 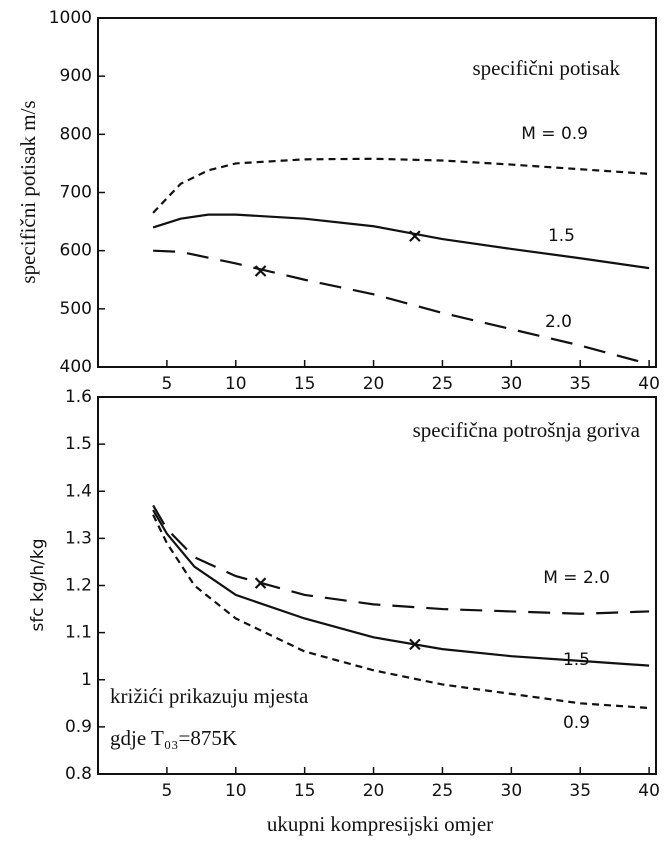 What do you see at coordinates (576, 578) in the screenshot?
I see `series-label: M = 2.0` at bounding box center [576, 578].